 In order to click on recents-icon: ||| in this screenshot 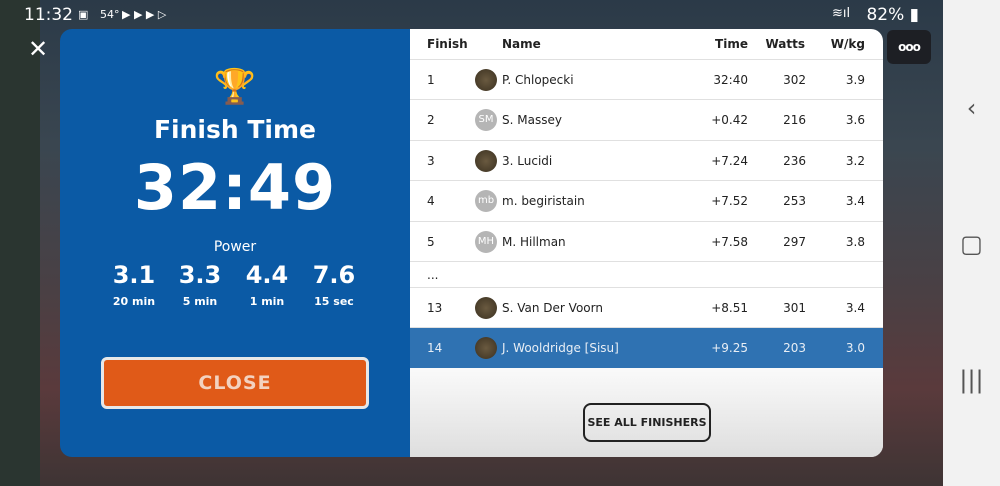, I will do `click(971, 380)`.